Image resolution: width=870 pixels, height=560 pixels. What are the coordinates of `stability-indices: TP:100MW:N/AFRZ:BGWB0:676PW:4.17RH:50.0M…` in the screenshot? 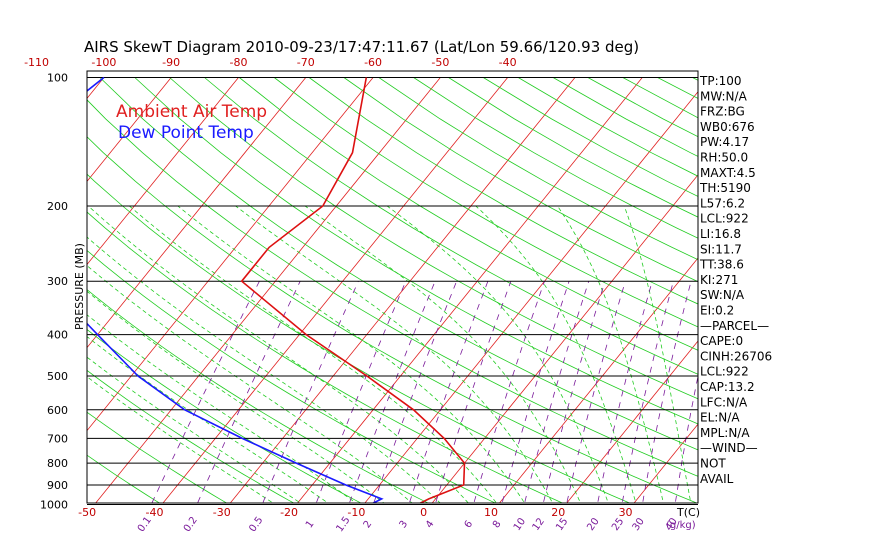 It's located at (735, 280).